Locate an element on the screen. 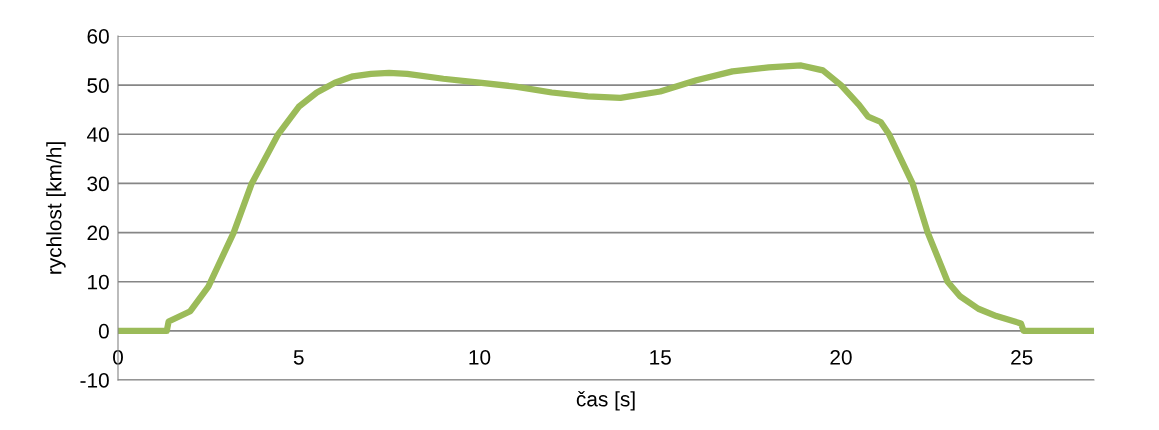 Image resolution: width=1159 pixels, height=430 pixels. x-tick-label: 20 is located at coordinates (841, 357).